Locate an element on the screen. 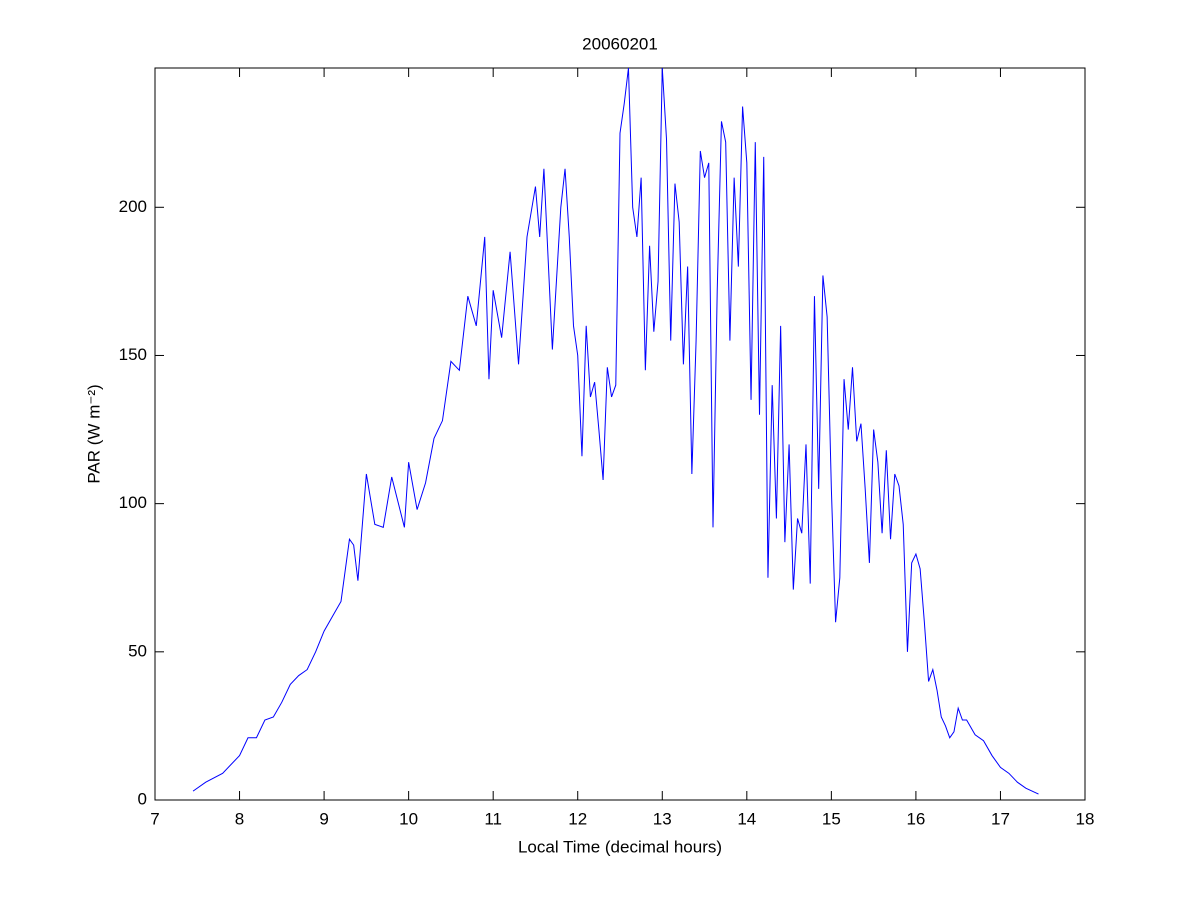  x-tick-label: 9 is located at coordinates (323, 818).